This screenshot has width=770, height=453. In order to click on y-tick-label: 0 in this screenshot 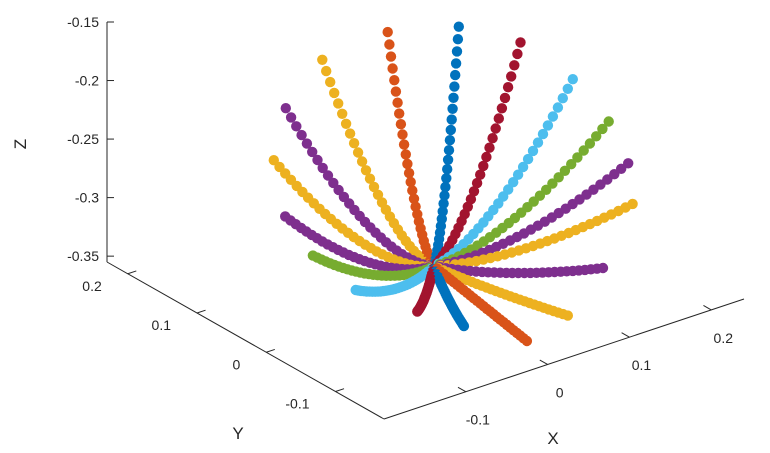, I will do `click(236, 364)`.